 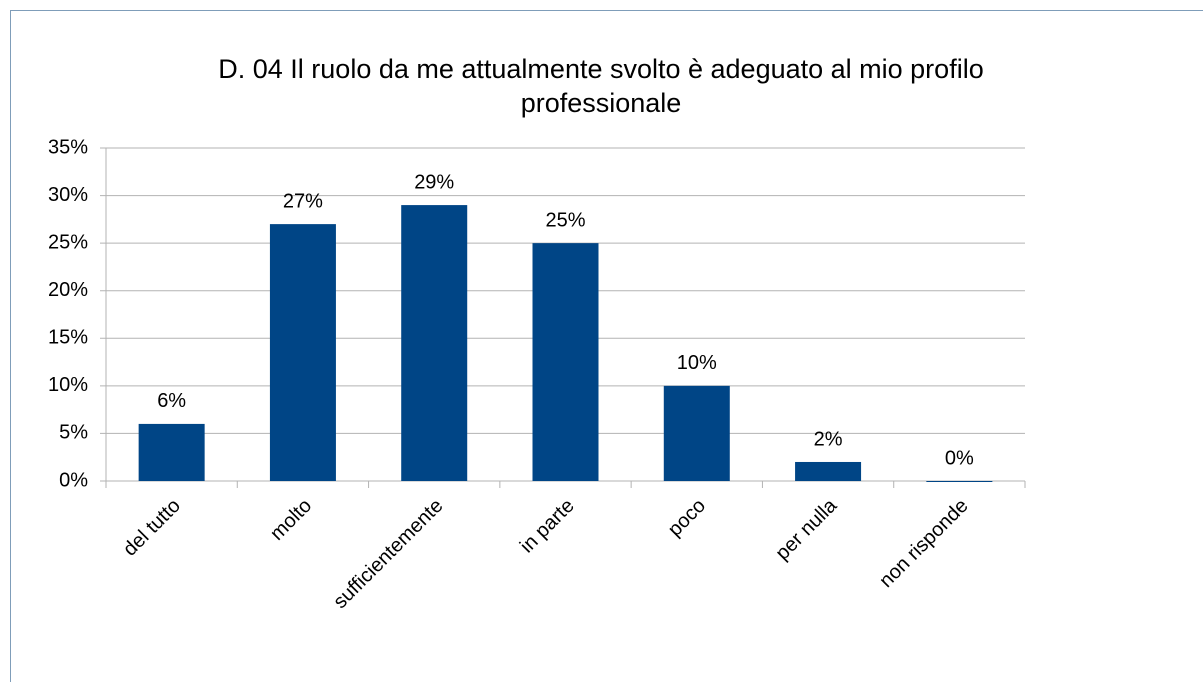 What do you see at coordinates (68, 290) in the screenshot?
I see `y-tick-label: 20%` at bounding box center [68, 290].